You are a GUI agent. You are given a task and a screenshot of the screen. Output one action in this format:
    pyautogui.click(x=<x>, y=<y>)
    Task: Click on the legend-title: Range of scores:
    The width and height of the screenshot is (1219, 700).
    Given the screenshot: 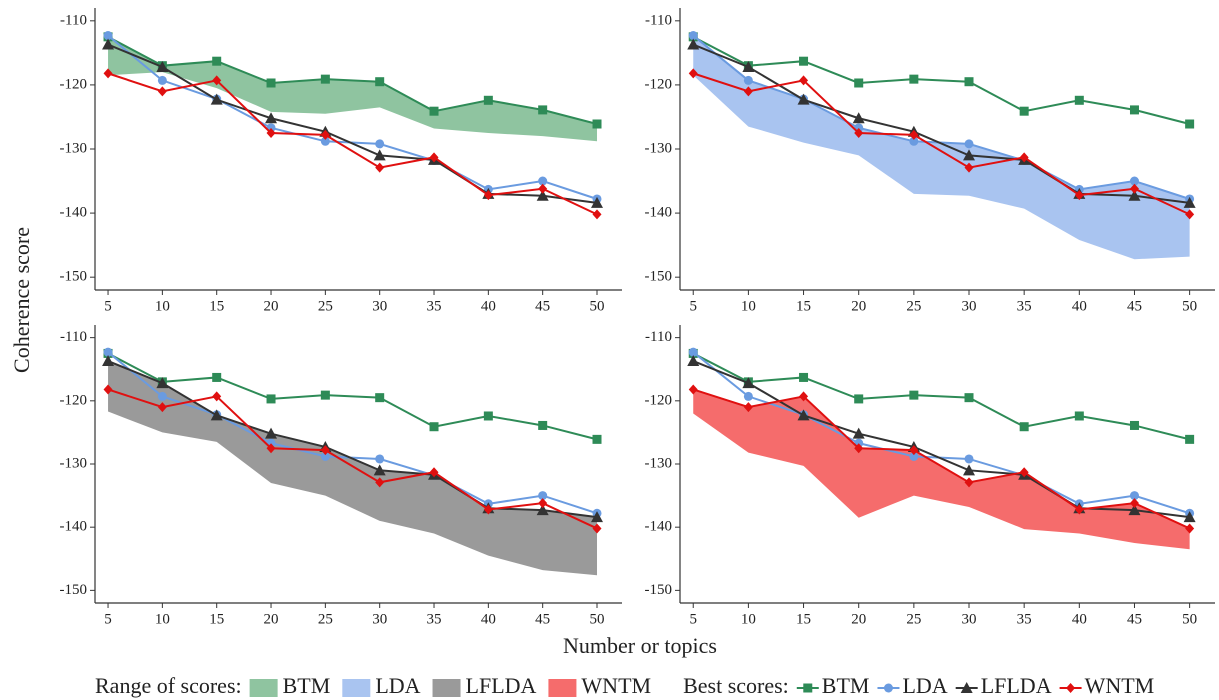 What is the action you would take?
    pyautogui.click(x=168, y=685)
    